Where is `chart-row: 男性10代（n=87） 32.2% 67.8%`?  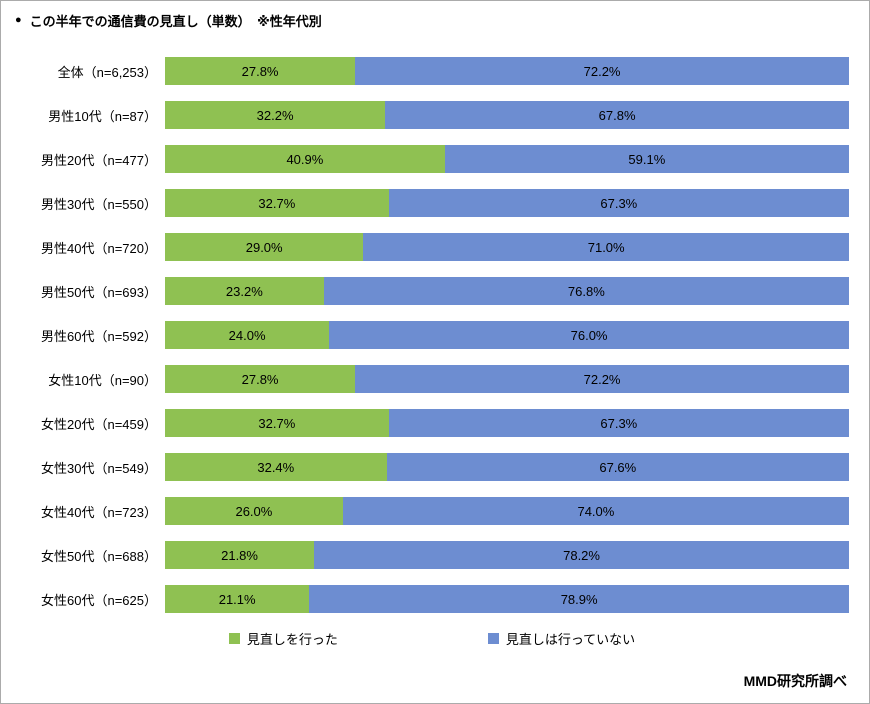 chart-row: 男性10代（n=87） 32.2% 67.8% is located at coordinates (432, 115).